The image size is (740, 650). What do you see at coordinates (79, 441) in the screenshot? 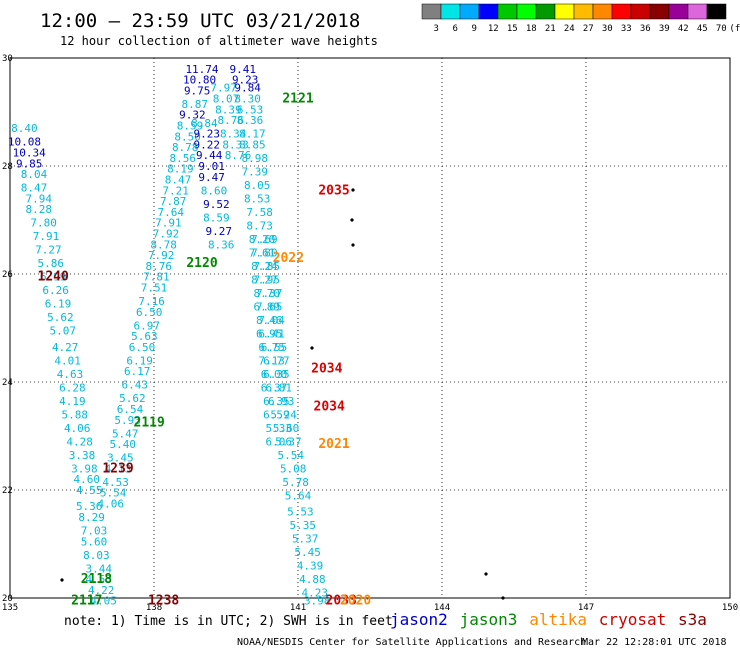
I see `wave-height-value: 4.28` at bounding box center [79, 441].